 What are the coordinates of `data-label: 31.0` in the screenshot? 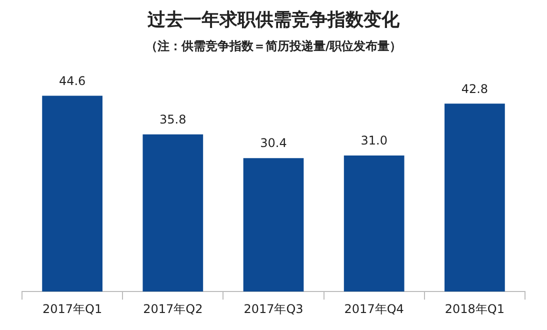 It's located at (374, 141).